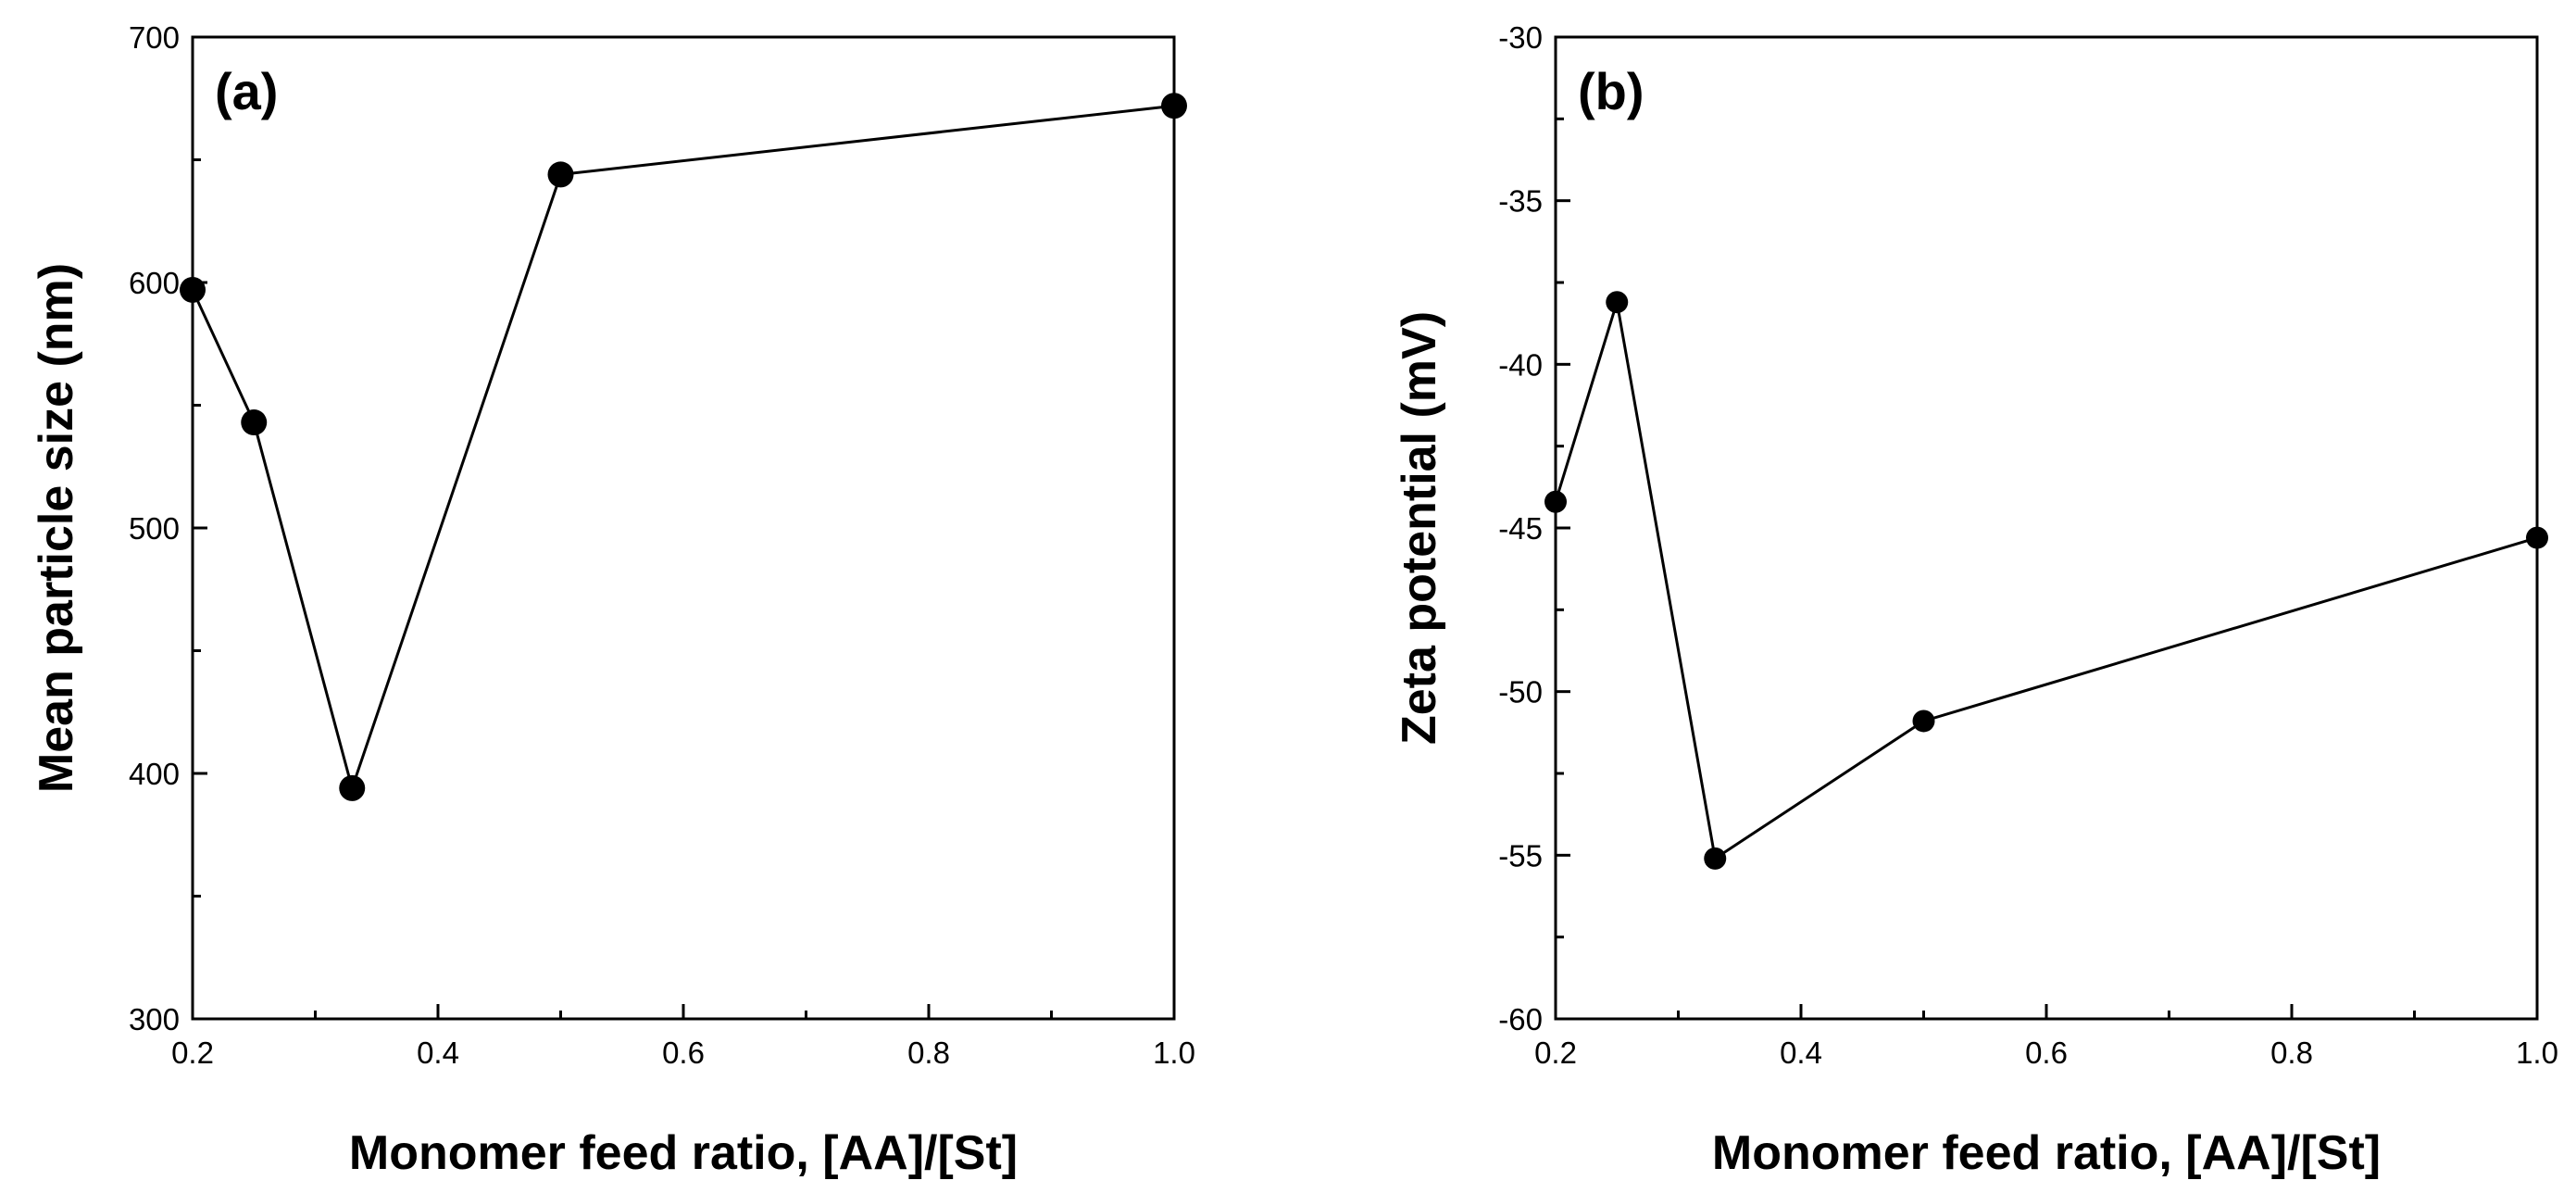 Image resolution: width=2576 pixels, height=1193 pixels. What do you see at coordinates (1521, 856) in the screenshot?
I see `y-tick-label: -55` at bounding box center [1521, 856].